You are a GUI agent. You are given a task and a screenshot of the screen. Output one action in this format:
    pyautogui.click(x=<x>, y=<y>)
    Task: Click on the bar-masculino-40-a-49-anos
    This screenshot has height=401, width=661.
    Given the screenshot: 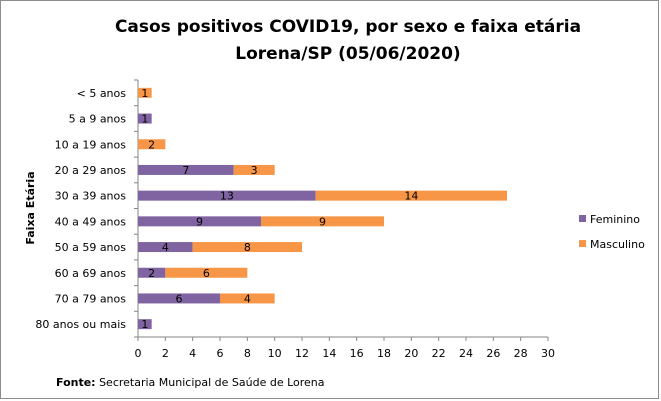 What is the action you would take?
    pyautogui.click(x=322, y=221)
    